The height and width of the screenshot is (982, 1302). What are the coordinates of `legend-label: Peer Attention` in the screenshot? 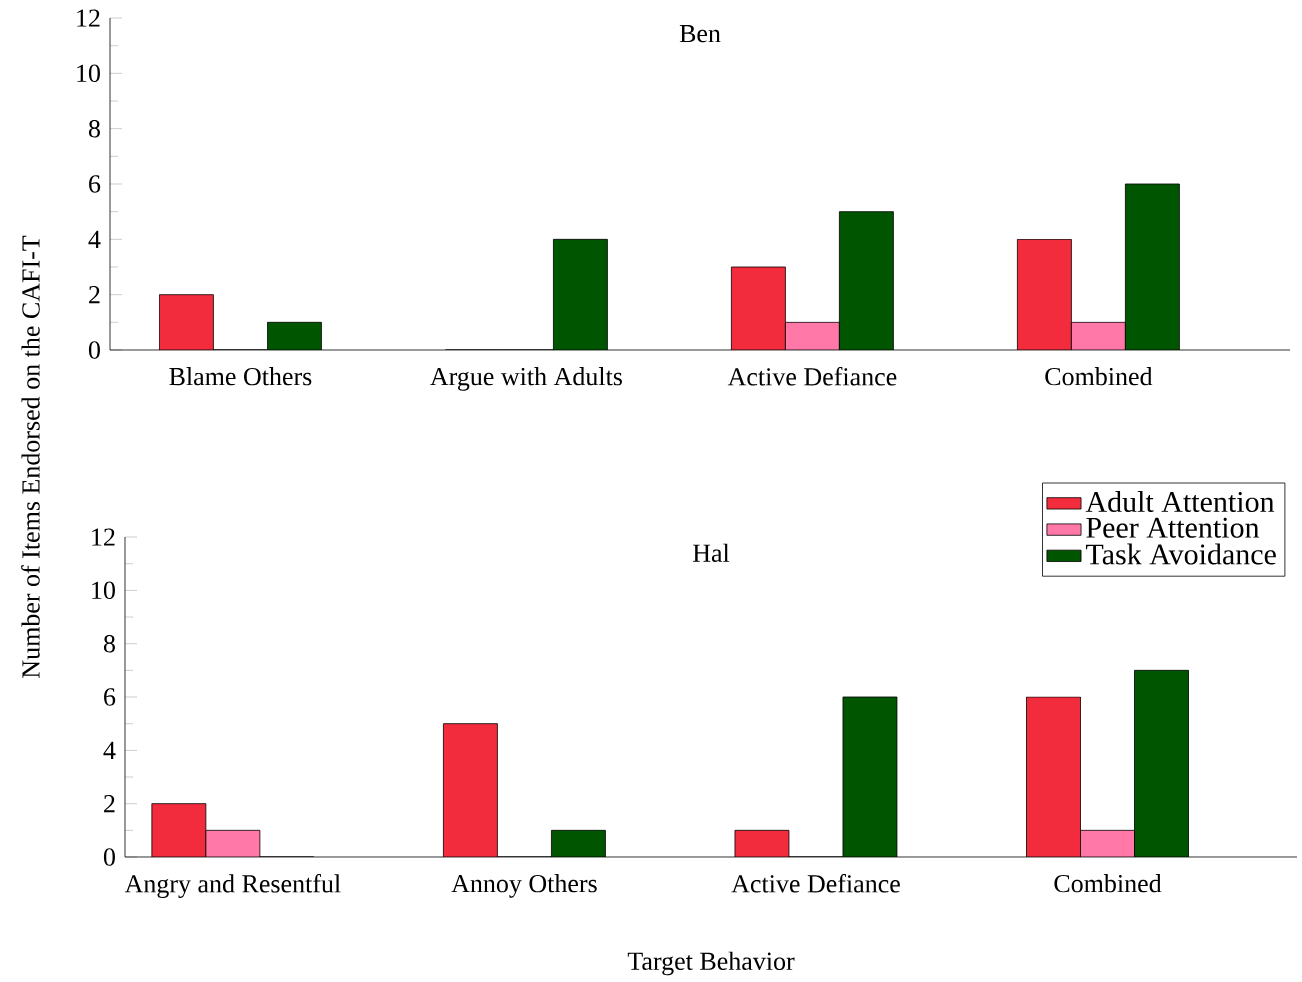 It's located at (1173, 527).